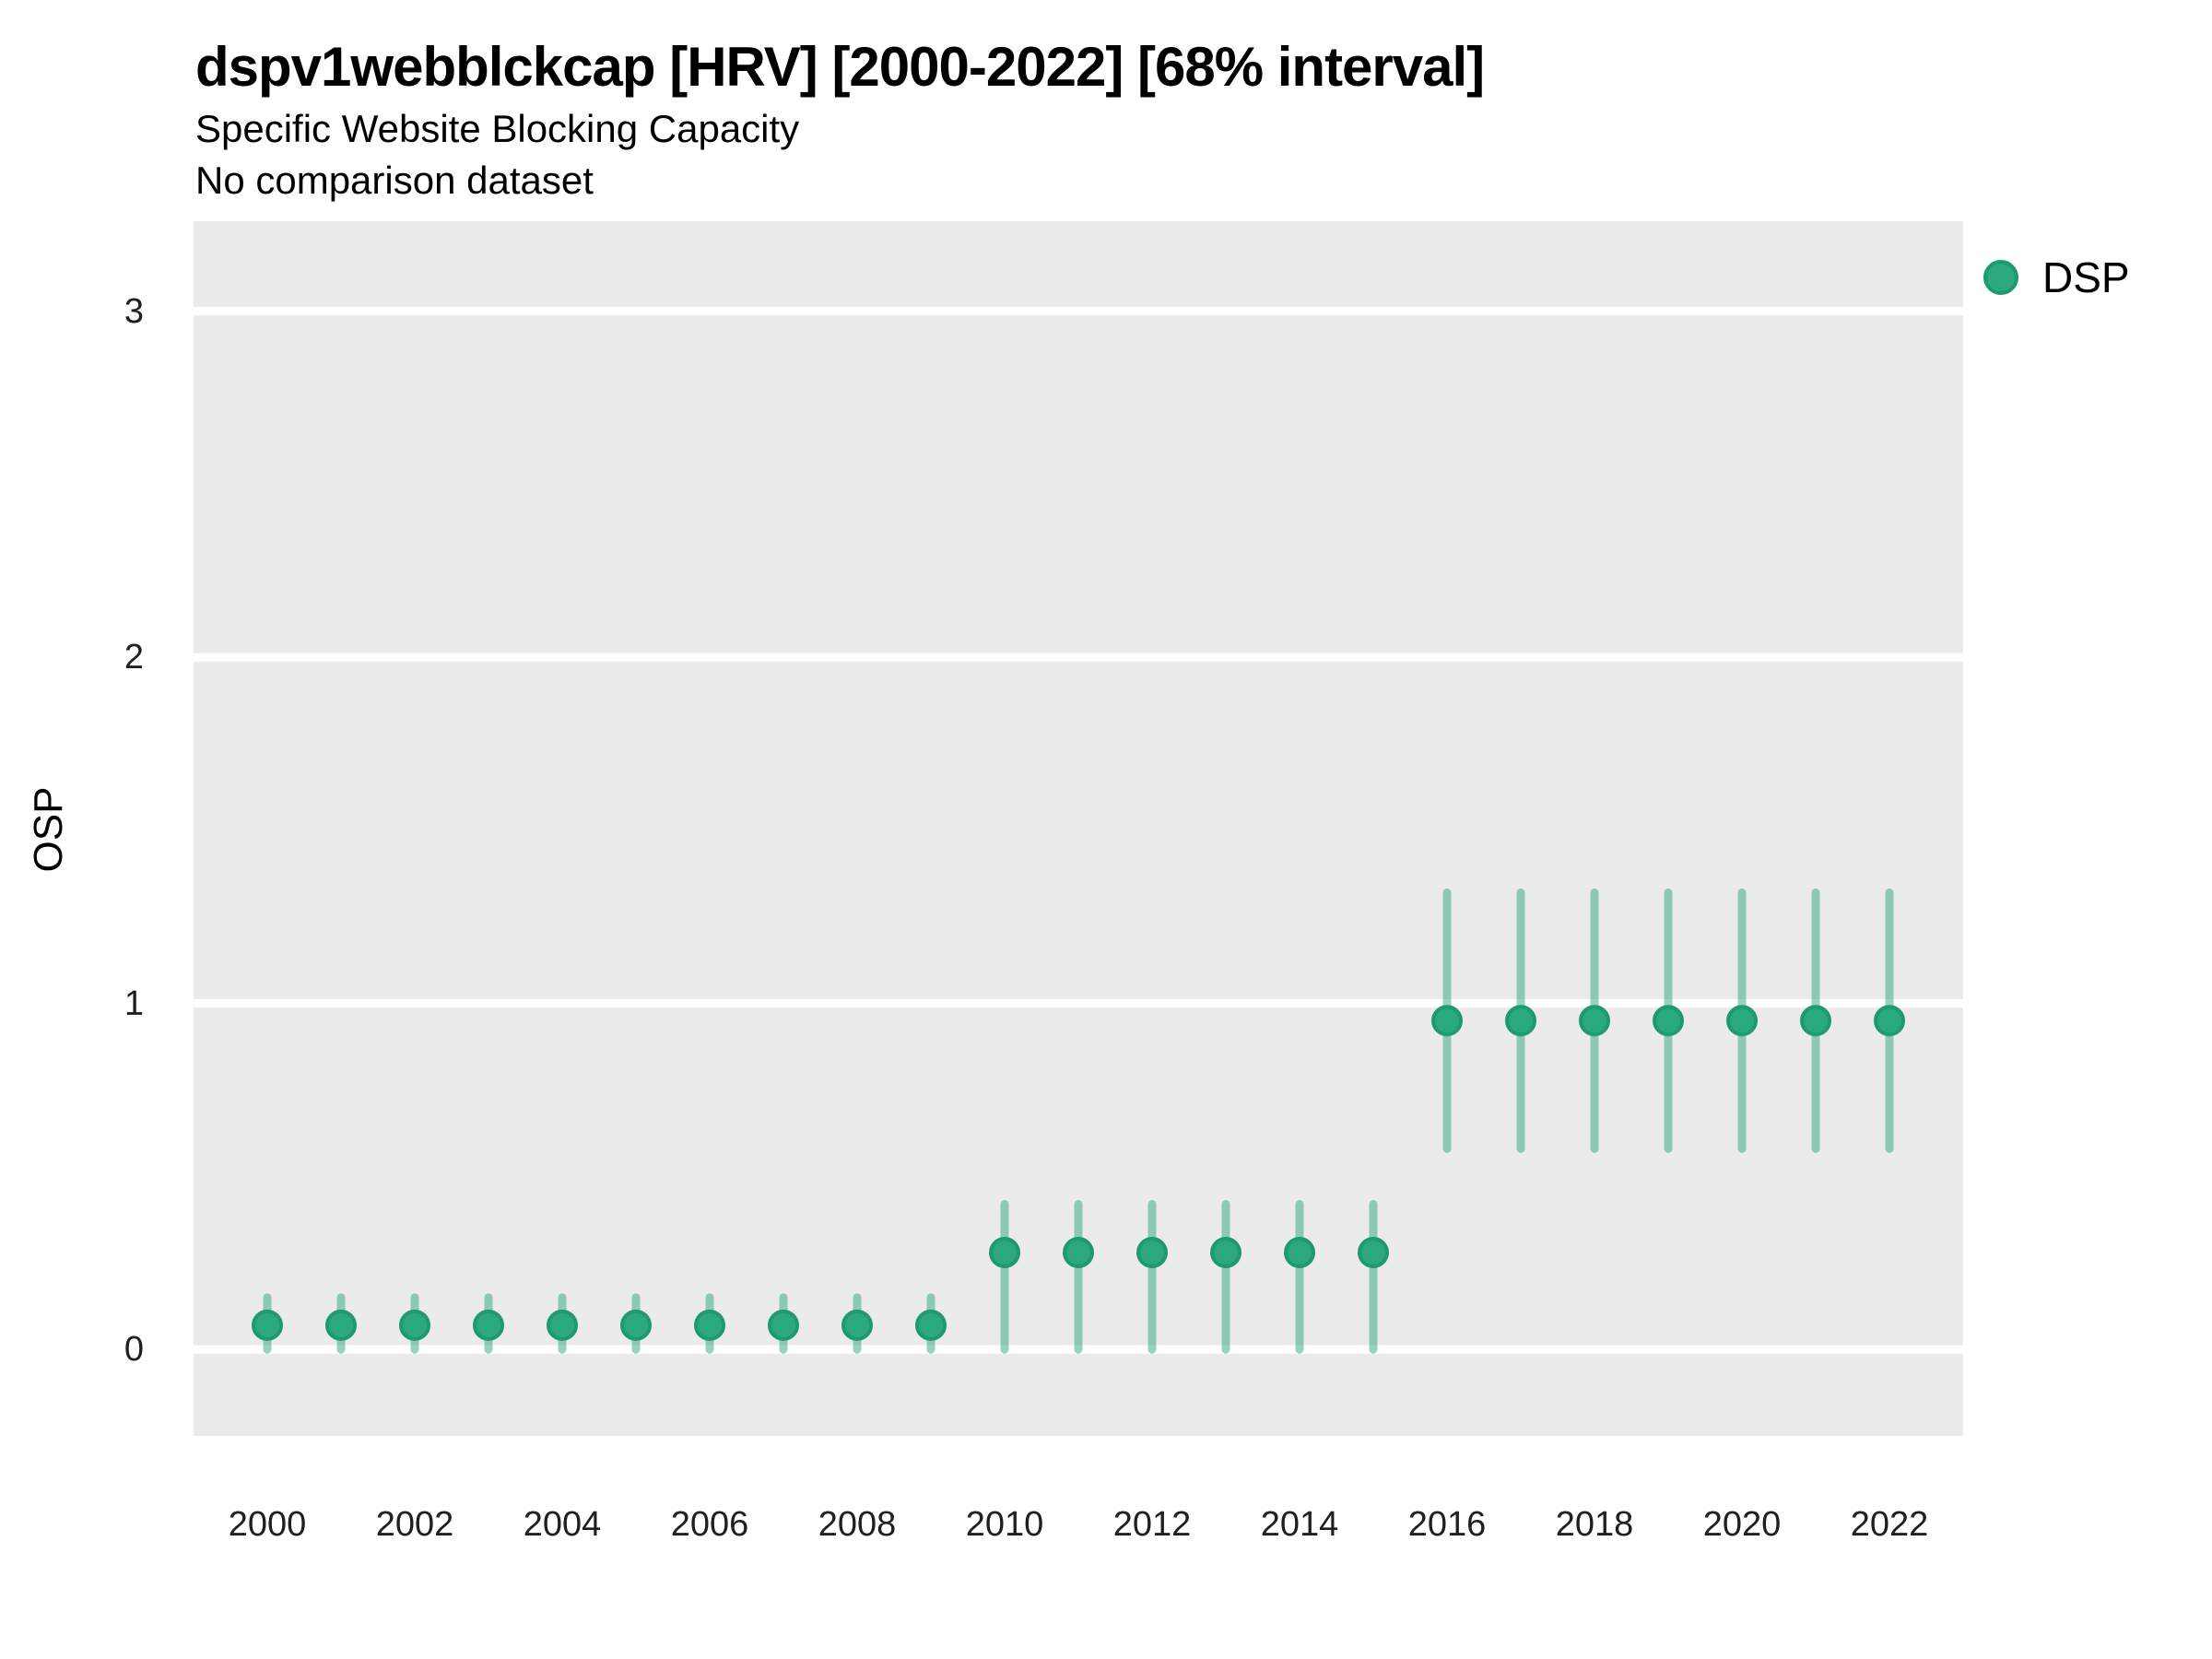 The width and height of the screenshot is (2212, 1659). I want to click on x-tick-label-2000: 2000, so click(267, 1524).